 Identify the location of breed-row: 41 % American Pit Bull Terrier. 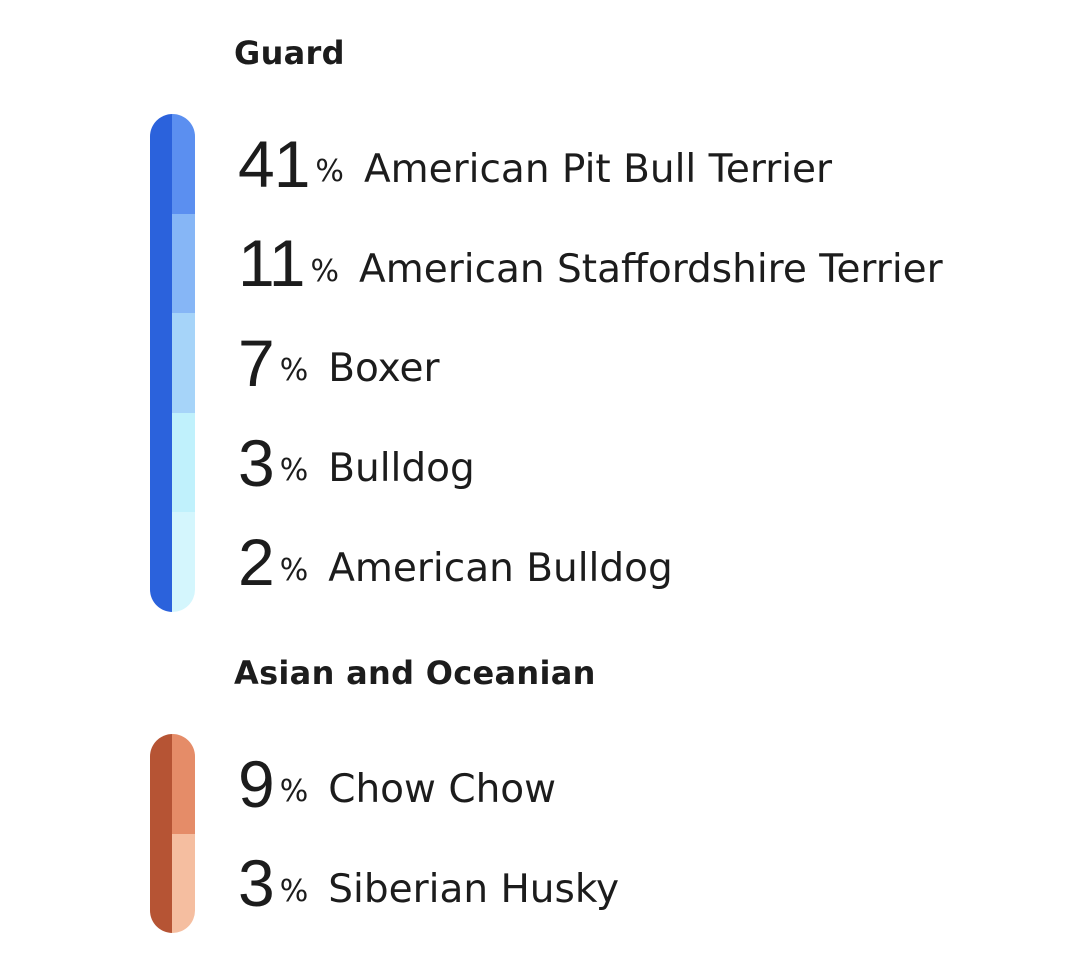
(590, 164).